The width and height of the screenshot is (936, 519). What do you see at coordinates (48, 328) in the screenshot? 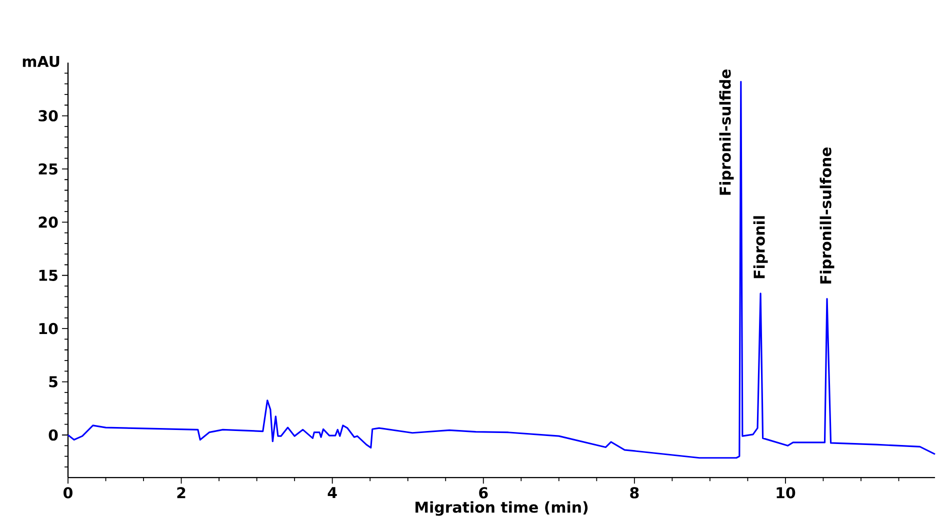
I see `y-tick-label: 10` at bounding box center [48, 328].